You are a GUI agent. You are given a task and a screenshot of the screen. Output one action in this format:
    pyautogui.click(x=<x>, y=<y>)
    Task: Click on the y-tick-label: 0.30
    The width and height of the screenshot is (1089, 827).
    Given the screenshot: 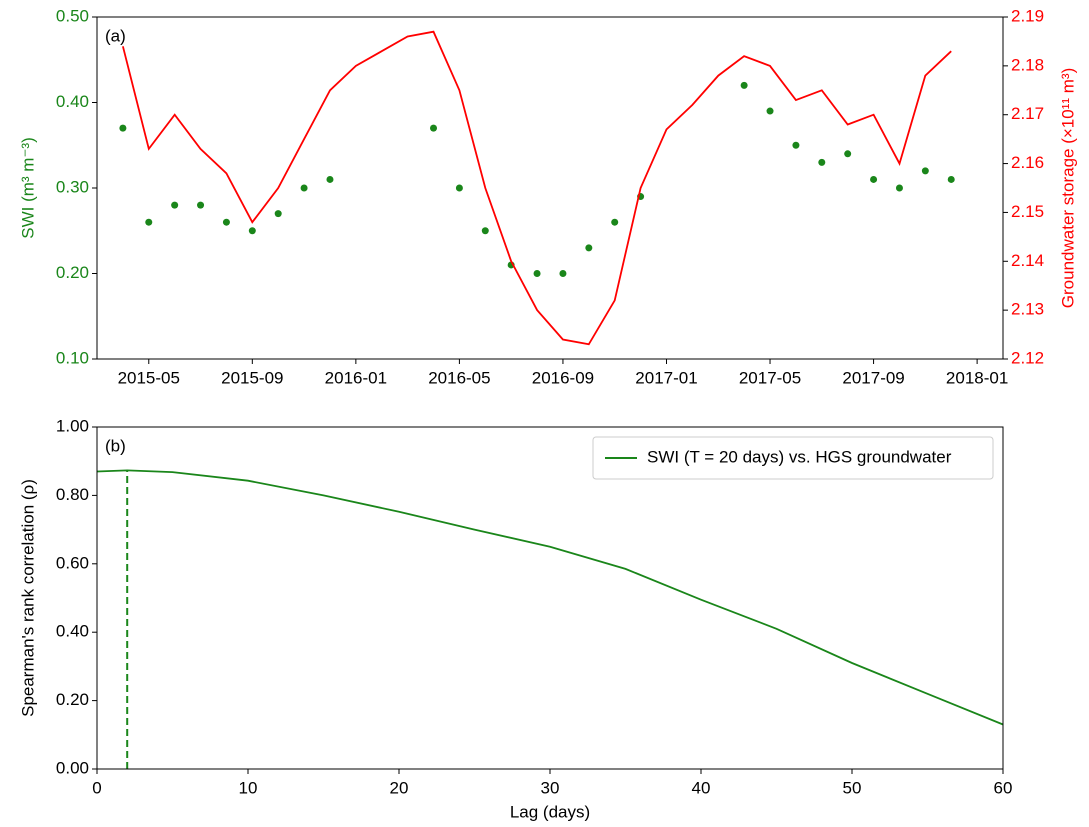 What is the action you would take?
    pyautogui.click(x=72, y=186)
    